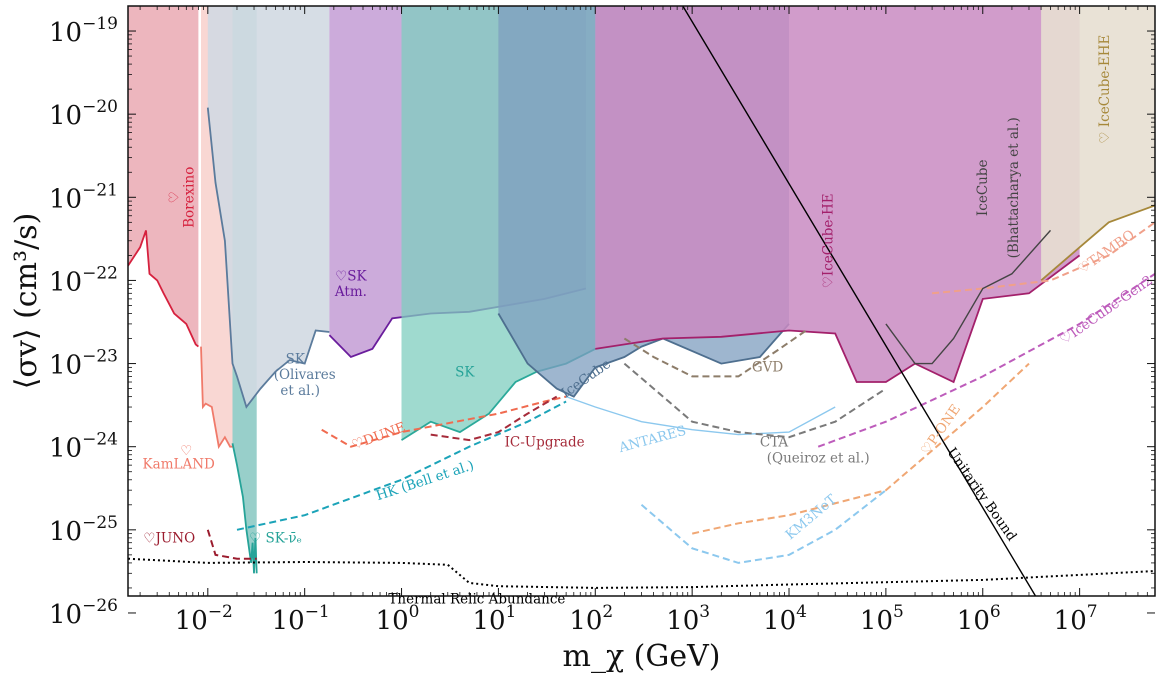 The image size is (1163, 683). I want to click on region-edge-icecube-ehe, so click(1097, 243).